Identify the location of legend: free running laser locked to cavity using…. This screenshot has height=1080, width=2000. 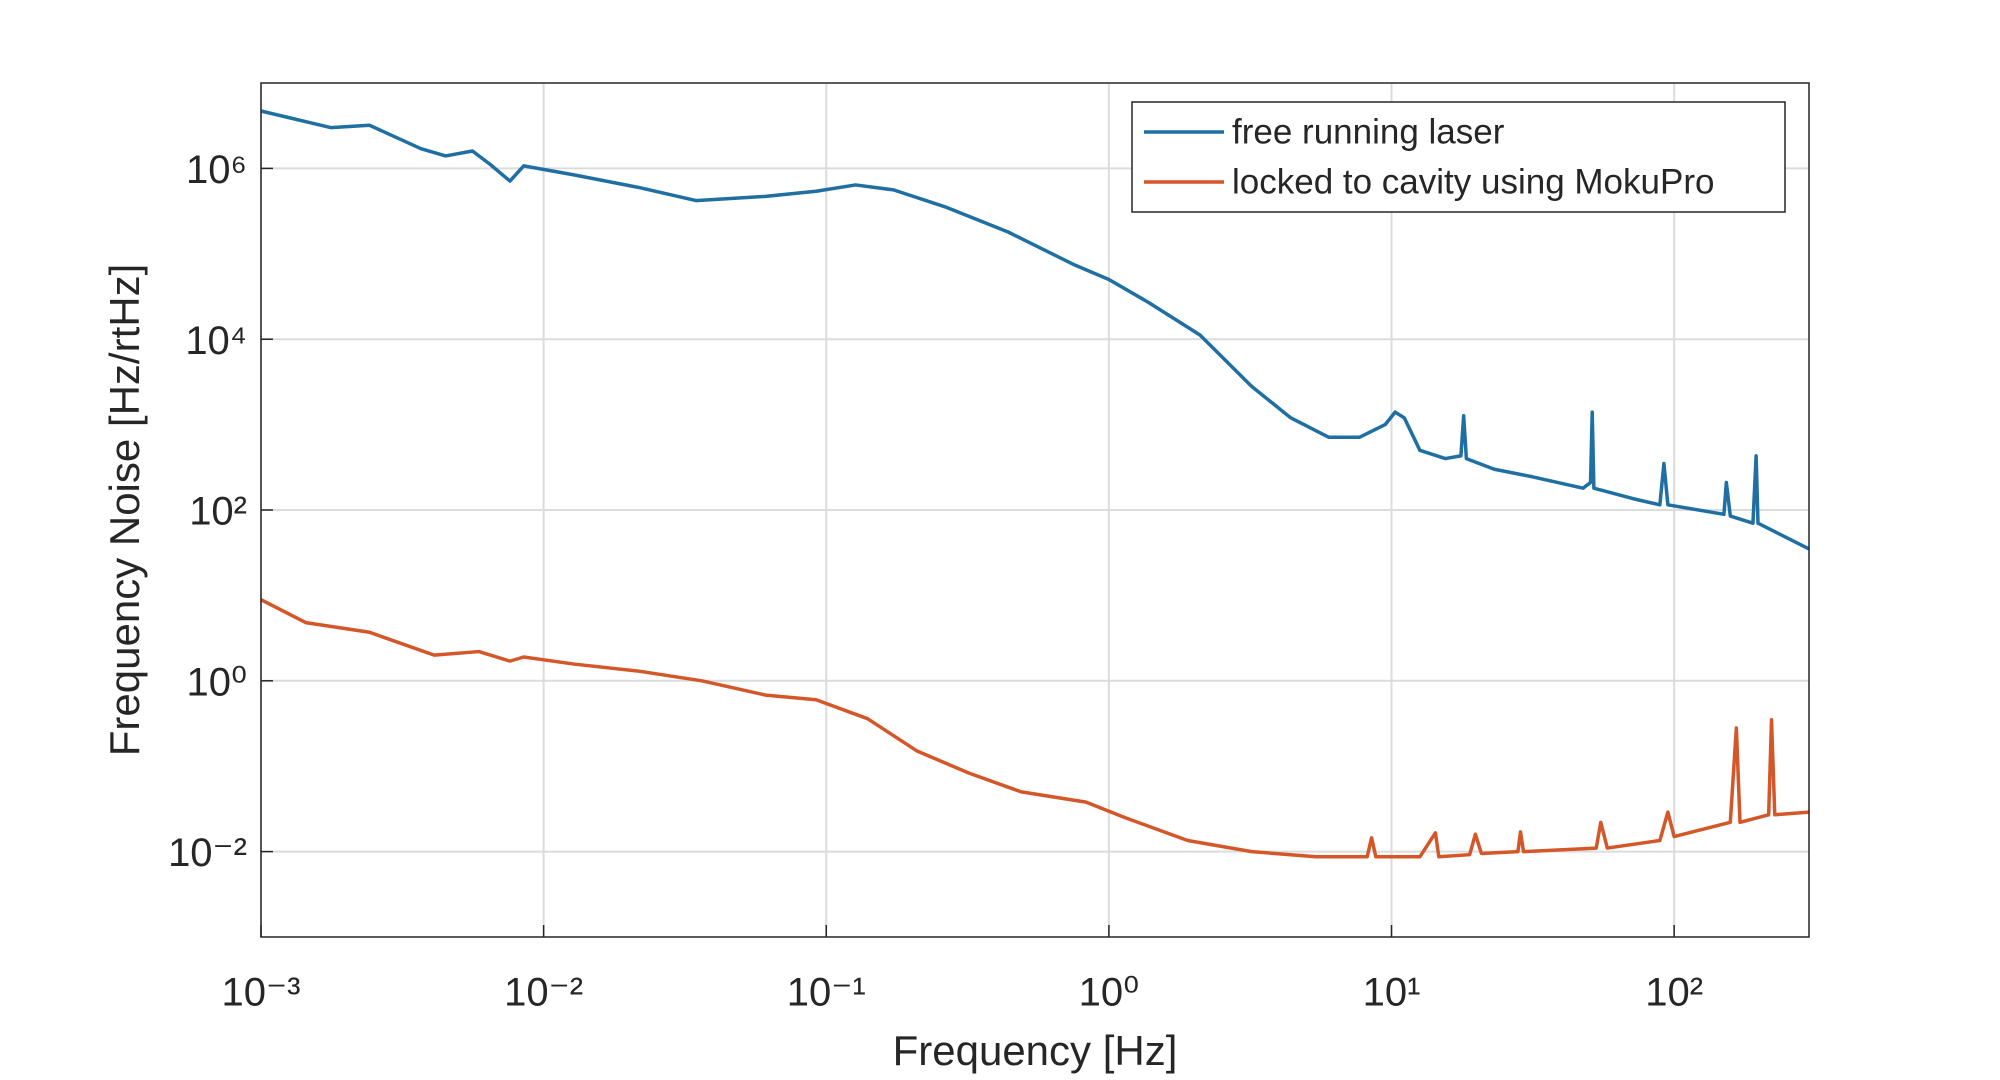
(1458, 157).